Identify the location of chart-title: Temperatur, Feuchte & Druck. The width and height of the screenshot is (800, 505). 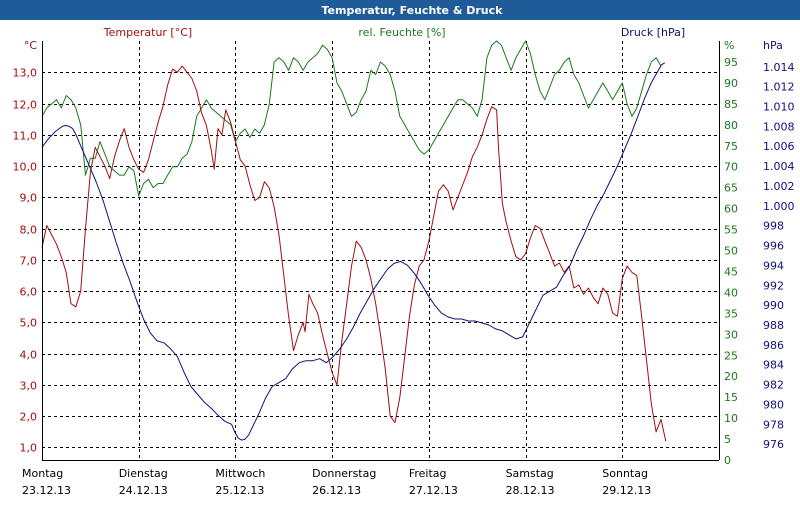
(413, 10).